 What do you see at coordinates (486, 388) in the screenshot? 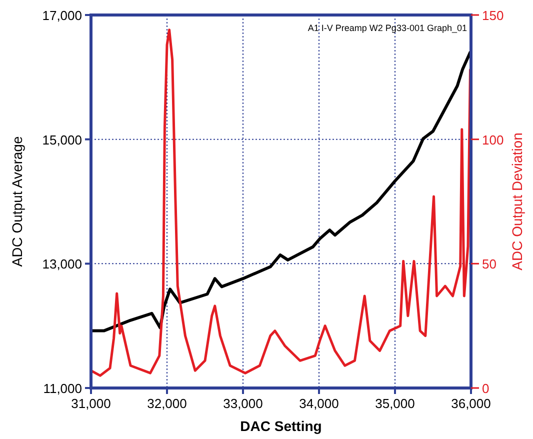
I see `y2-tick-label: 0` at bounding box center [486, 388].